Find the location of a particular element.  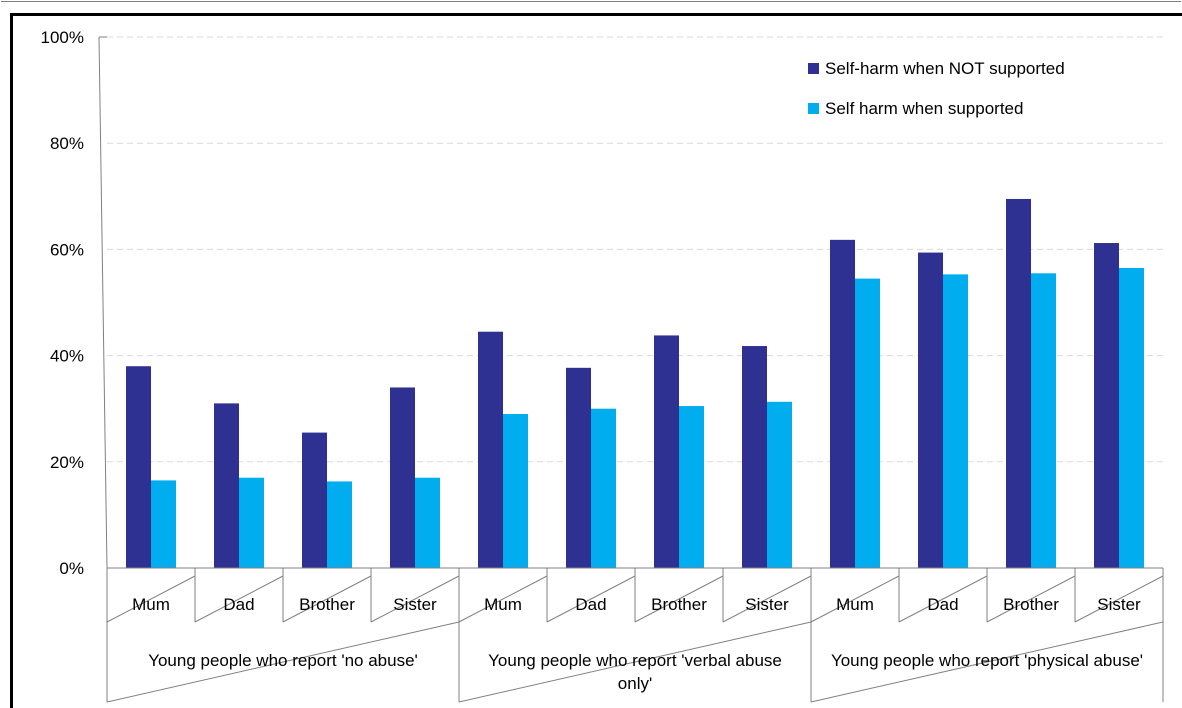

group-label: only' is located at coordinates (635, 683).